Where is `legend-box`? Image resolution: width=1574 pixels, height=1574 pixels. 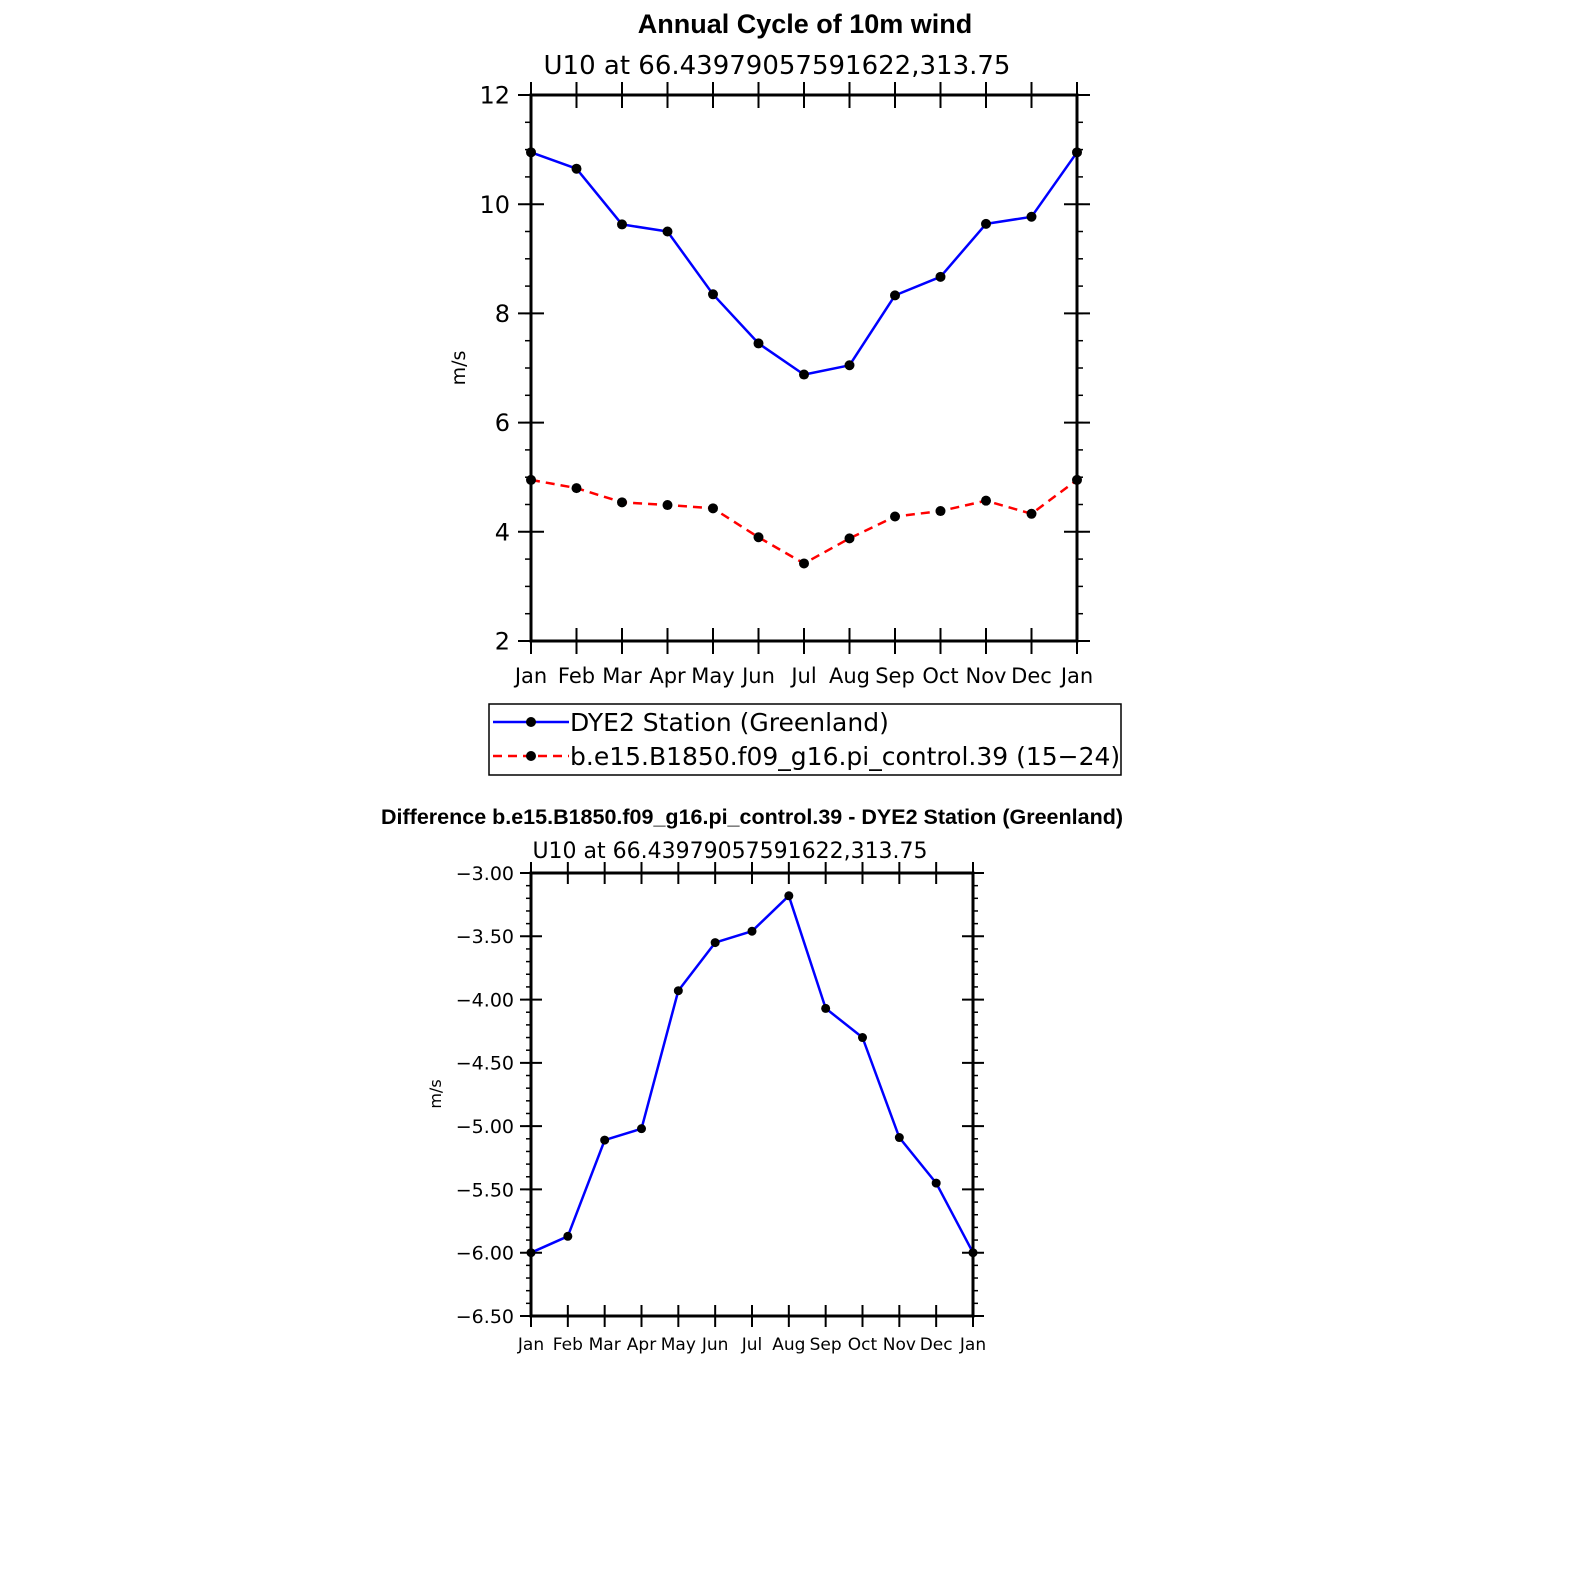
legend-box is located at coordinates (805, 739).